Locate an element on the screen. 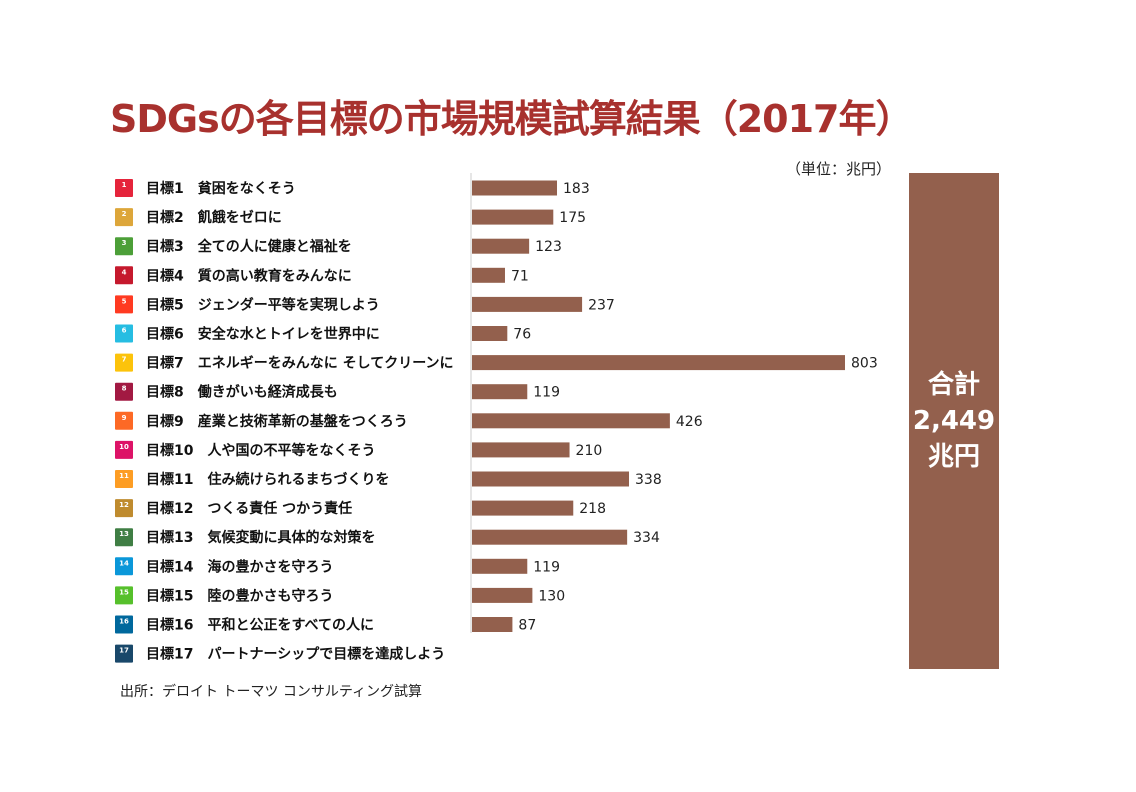 The image size is (1136, 792). sdg-goal-3-icon is located at coordinates (124, 246).